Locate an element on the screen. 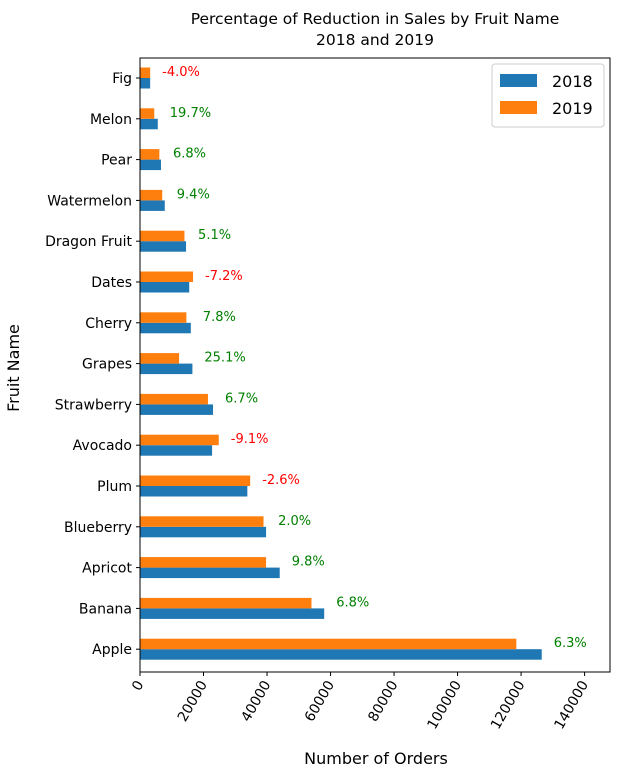 The image size is (642, 771). y-tick-label-dragon-fruit: Dragon Fruit is located at coordinates (88, 242).